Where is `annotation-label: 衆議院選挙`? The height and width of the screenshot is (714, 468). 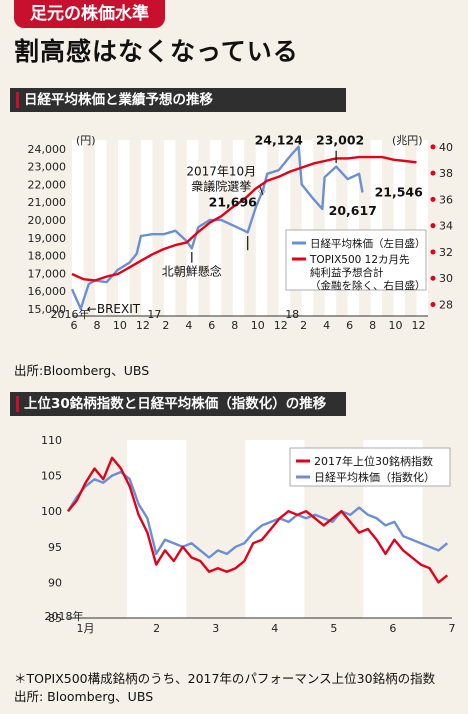
annotation-label: 衆議院選挙 is located at coordinates (221, 187).